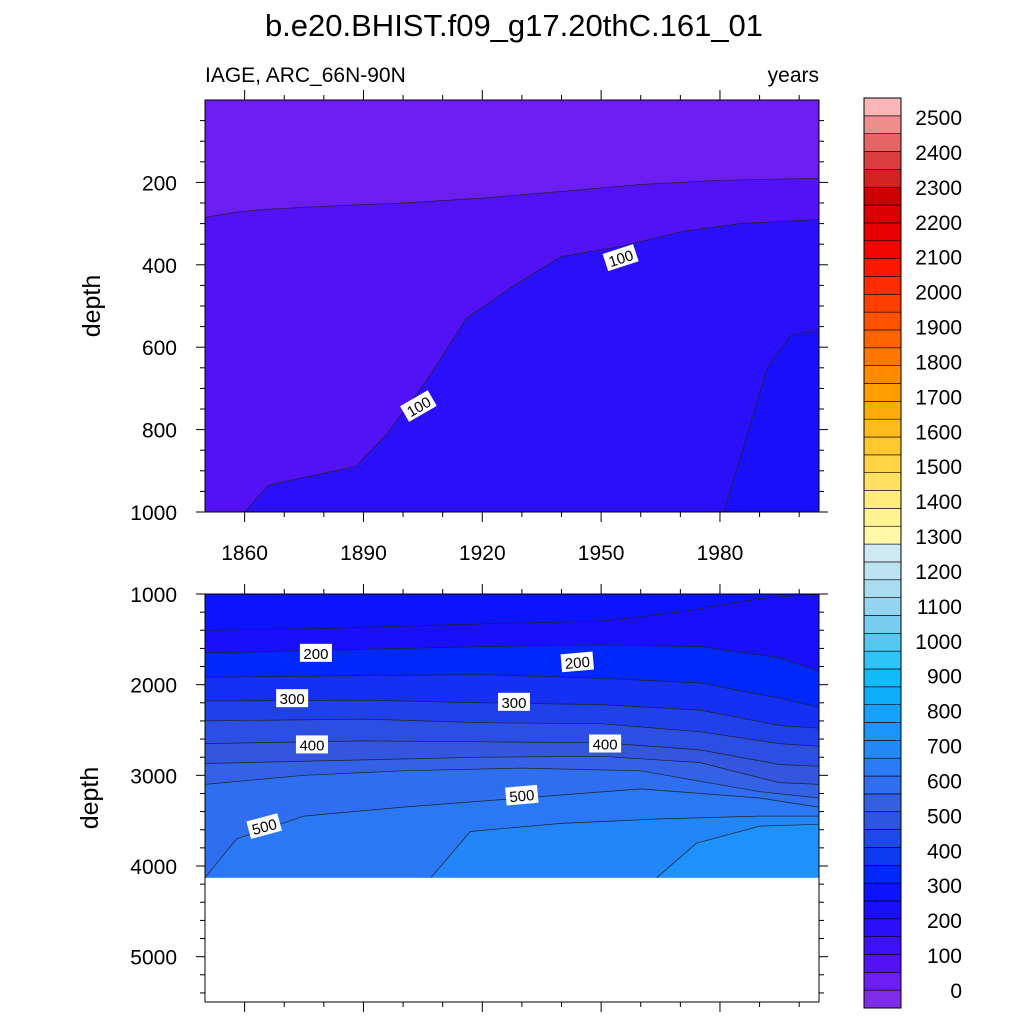  I want to click on colorbar-label: 1600, so click(938, 432).